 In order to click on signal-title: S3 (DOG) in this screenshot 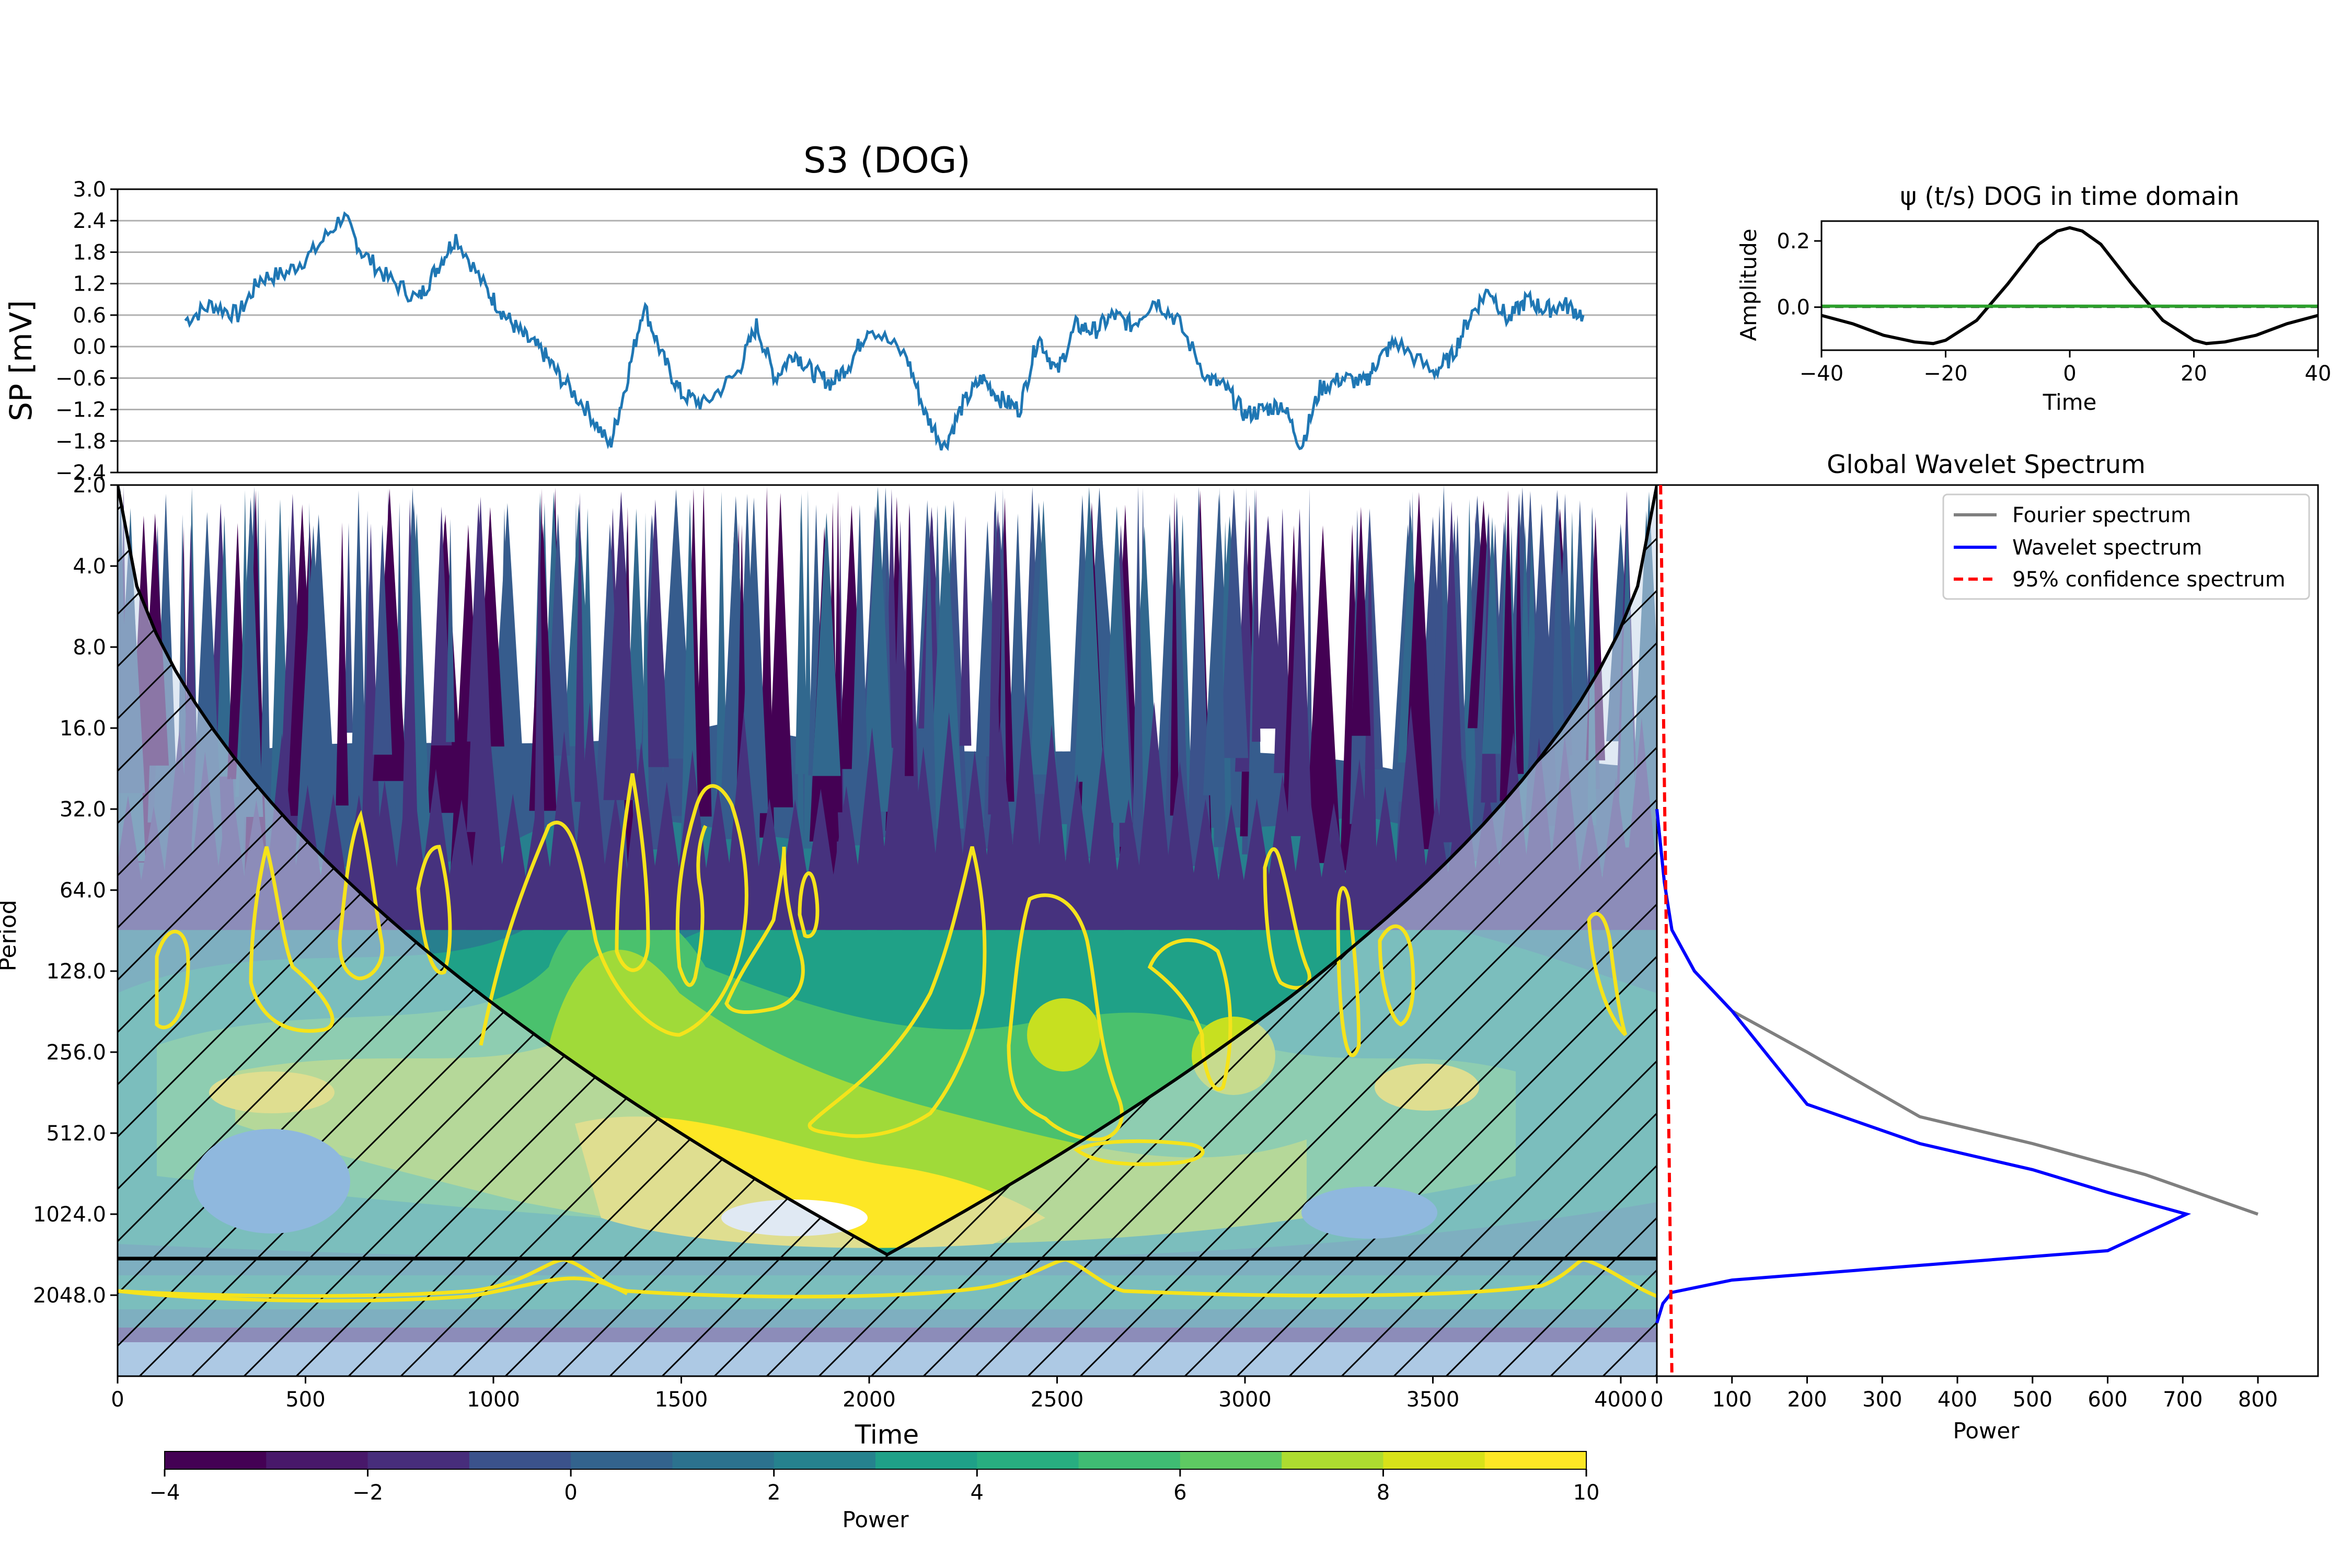, I will do `click(887, 160)`.